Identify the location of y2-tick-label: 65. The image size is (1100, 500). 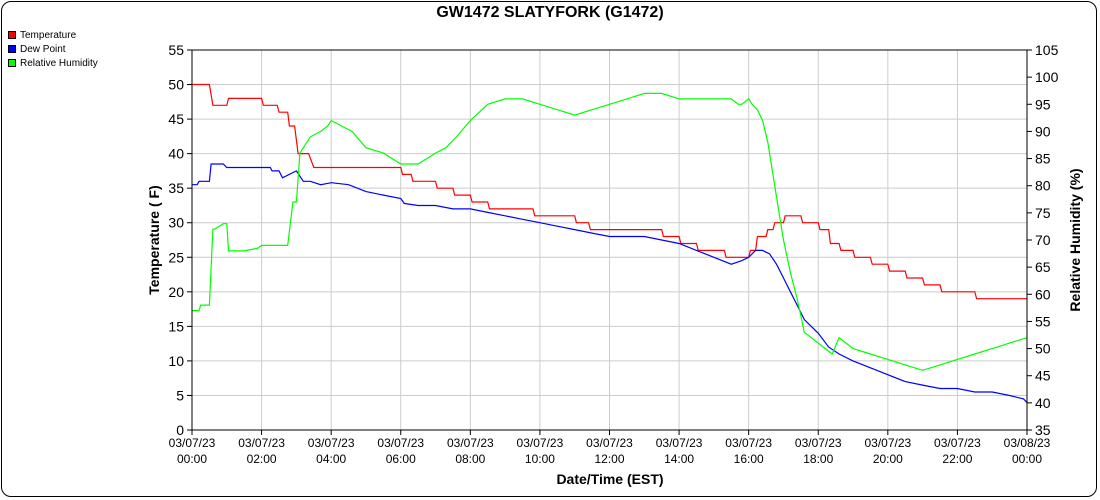
(1043, 267).